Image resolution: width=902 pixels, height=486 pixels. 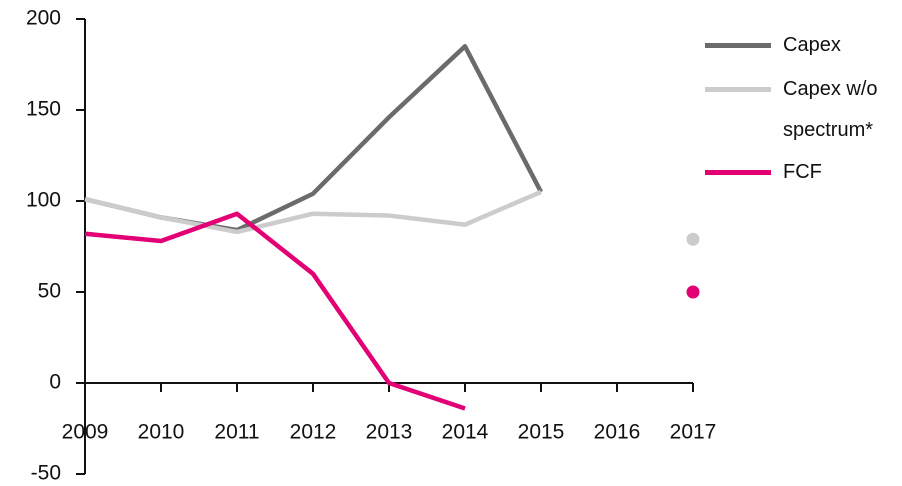 What do you see at coordinates (161, 432) in the screenshot?
I see `x-tick-label: 2010` at bounding box center [161, 432].